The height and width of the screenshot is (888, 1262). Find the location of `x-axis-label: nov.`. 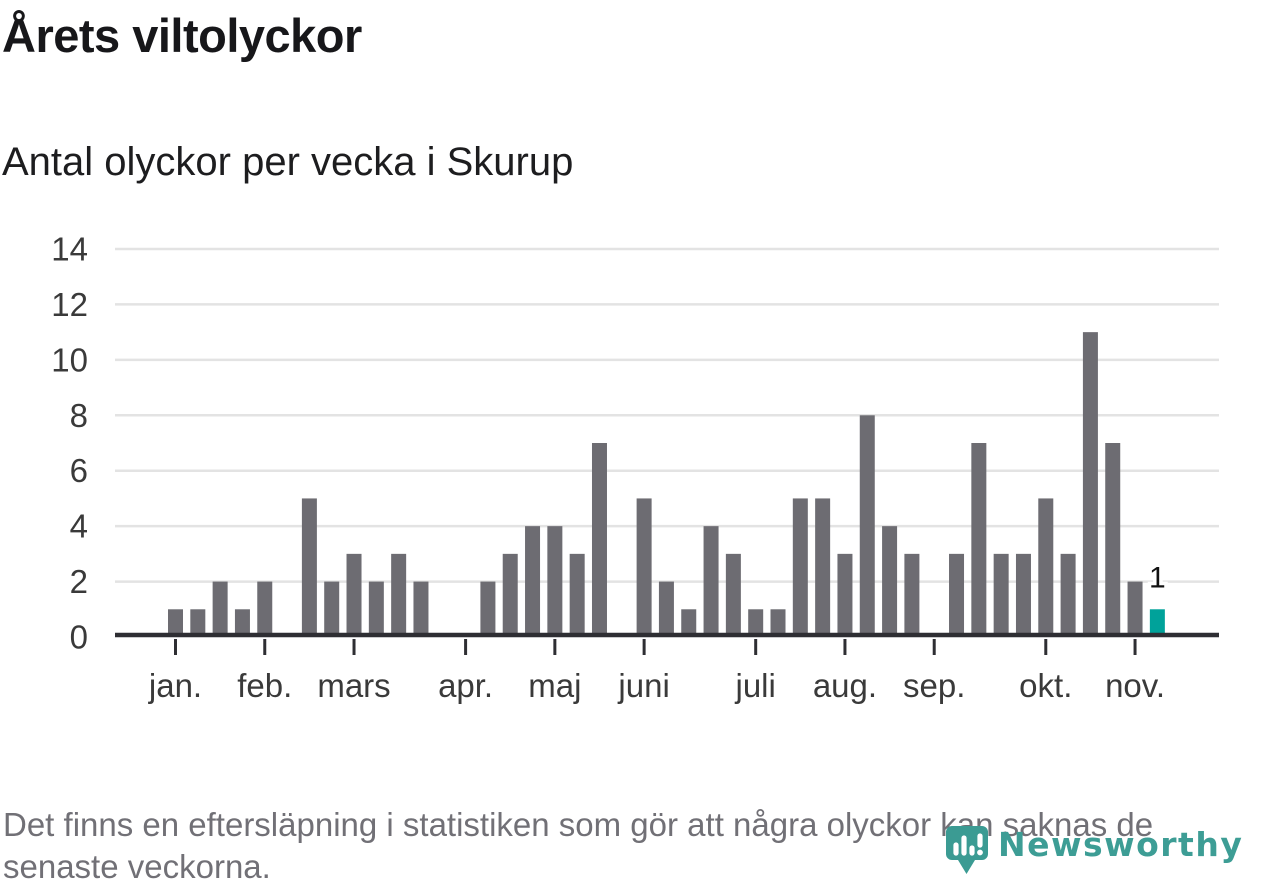

x-axis-label: nov. is located at coordinates (1135, 685).